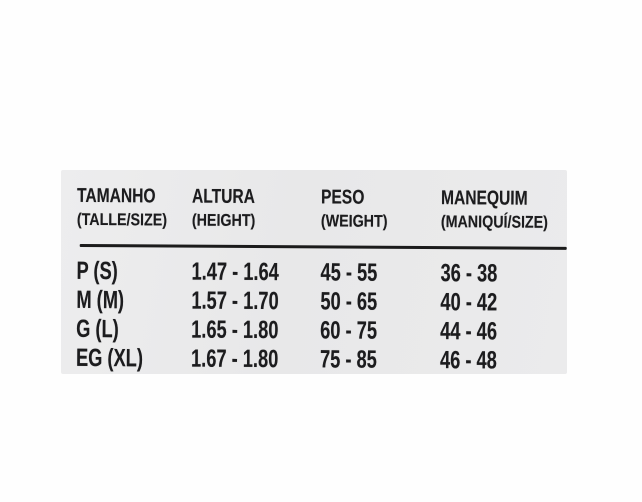  I want to click on header-divider, so click(323, 246).